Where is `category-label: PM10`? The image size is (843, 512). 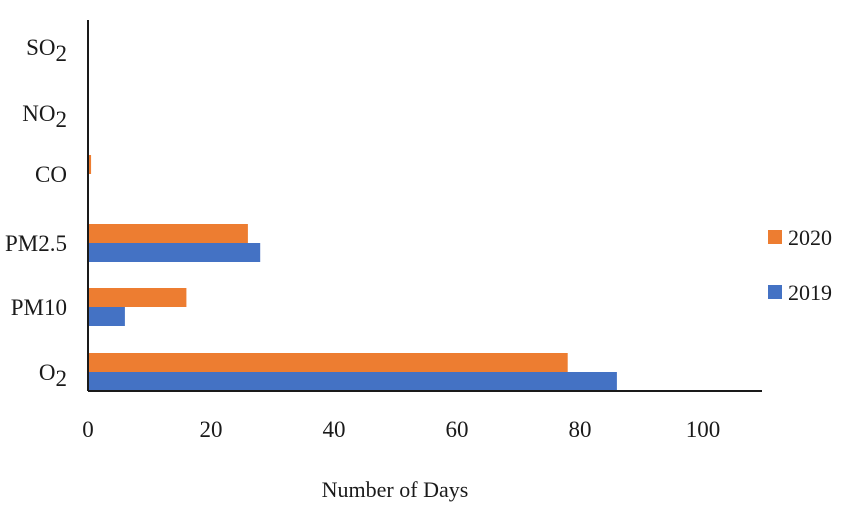
category-label: PM10 is located at coordinates (39, 307).